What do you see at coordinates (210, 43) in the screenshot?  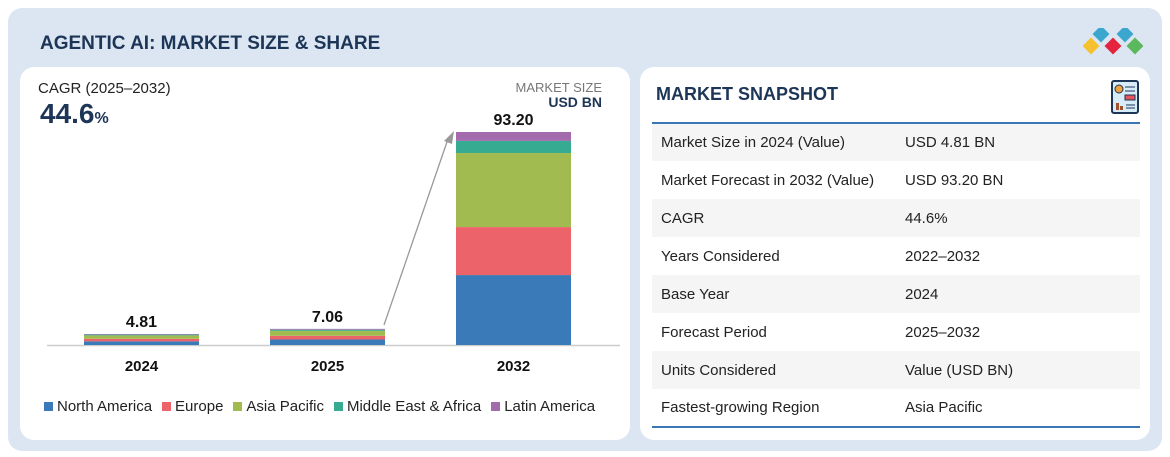 I see `page-title: AGENTIC AI: MARKET SIZE & SHARE` at bounding box center [210, 43].